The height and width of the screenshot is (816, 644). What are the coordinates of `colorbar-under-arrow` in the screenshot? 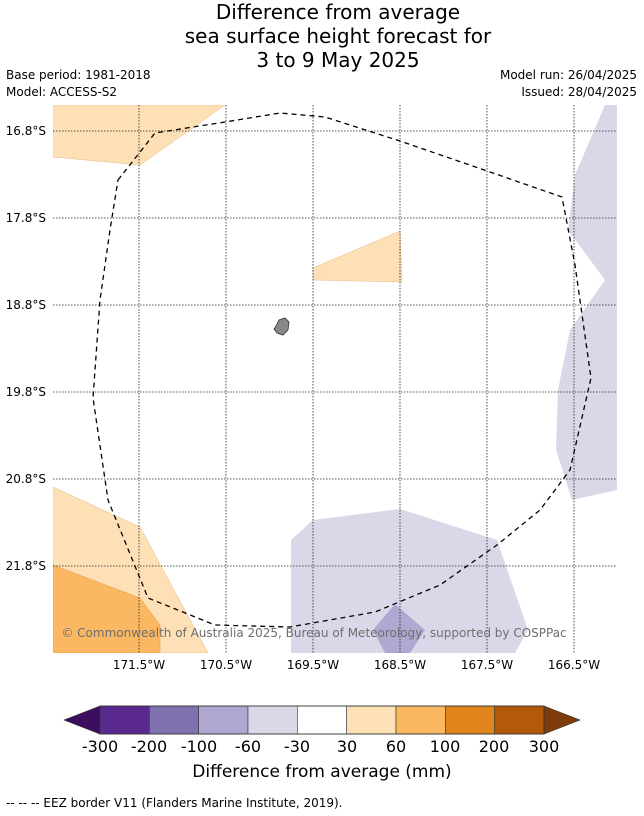 It's located at (82, 720).